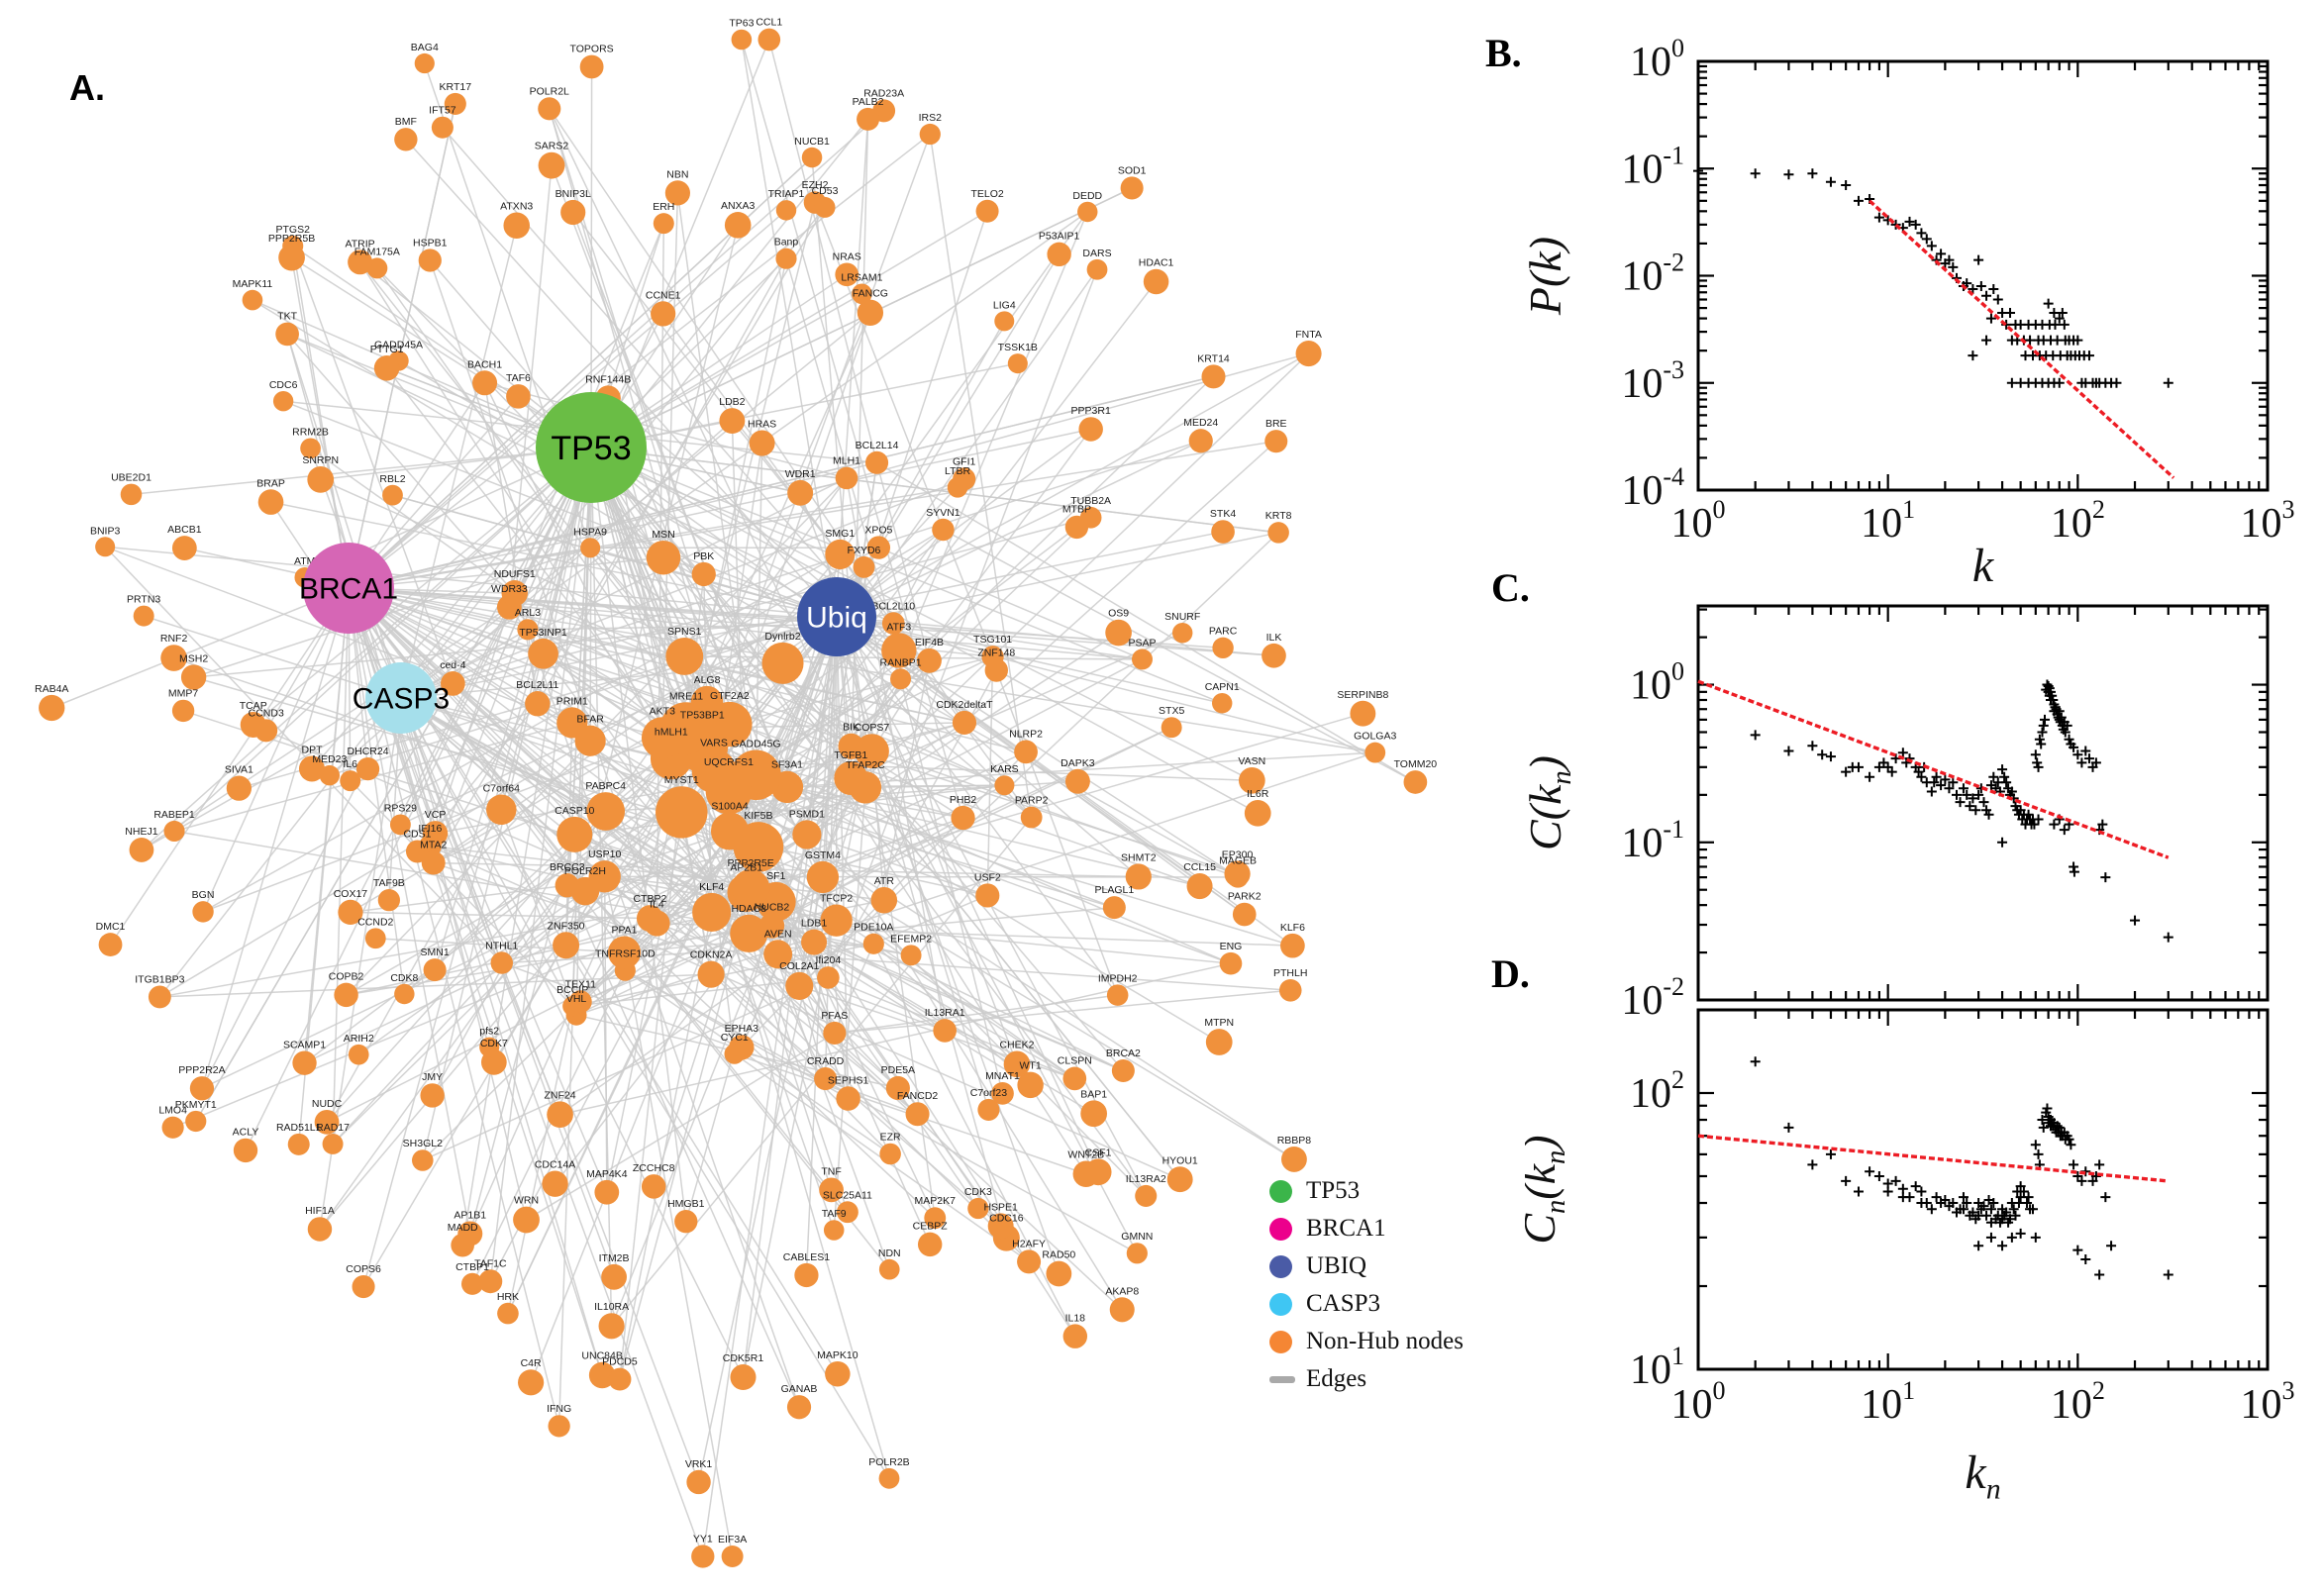 This screenshot has height=1596, width=2323. I want to click on tick-label: 10², so click(2078, 521).